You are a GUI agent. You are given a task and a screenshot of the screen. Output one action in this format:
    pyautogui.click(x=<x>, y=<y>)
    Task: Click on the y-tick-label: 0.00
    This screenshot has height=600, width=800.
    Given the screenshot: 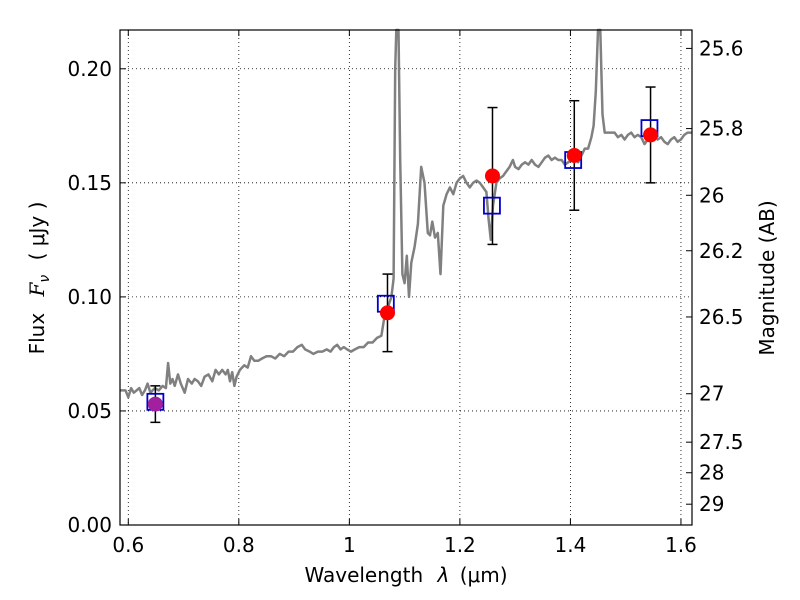 What is the action you would take?
    pyautogui.click(x=89, y=525)
    